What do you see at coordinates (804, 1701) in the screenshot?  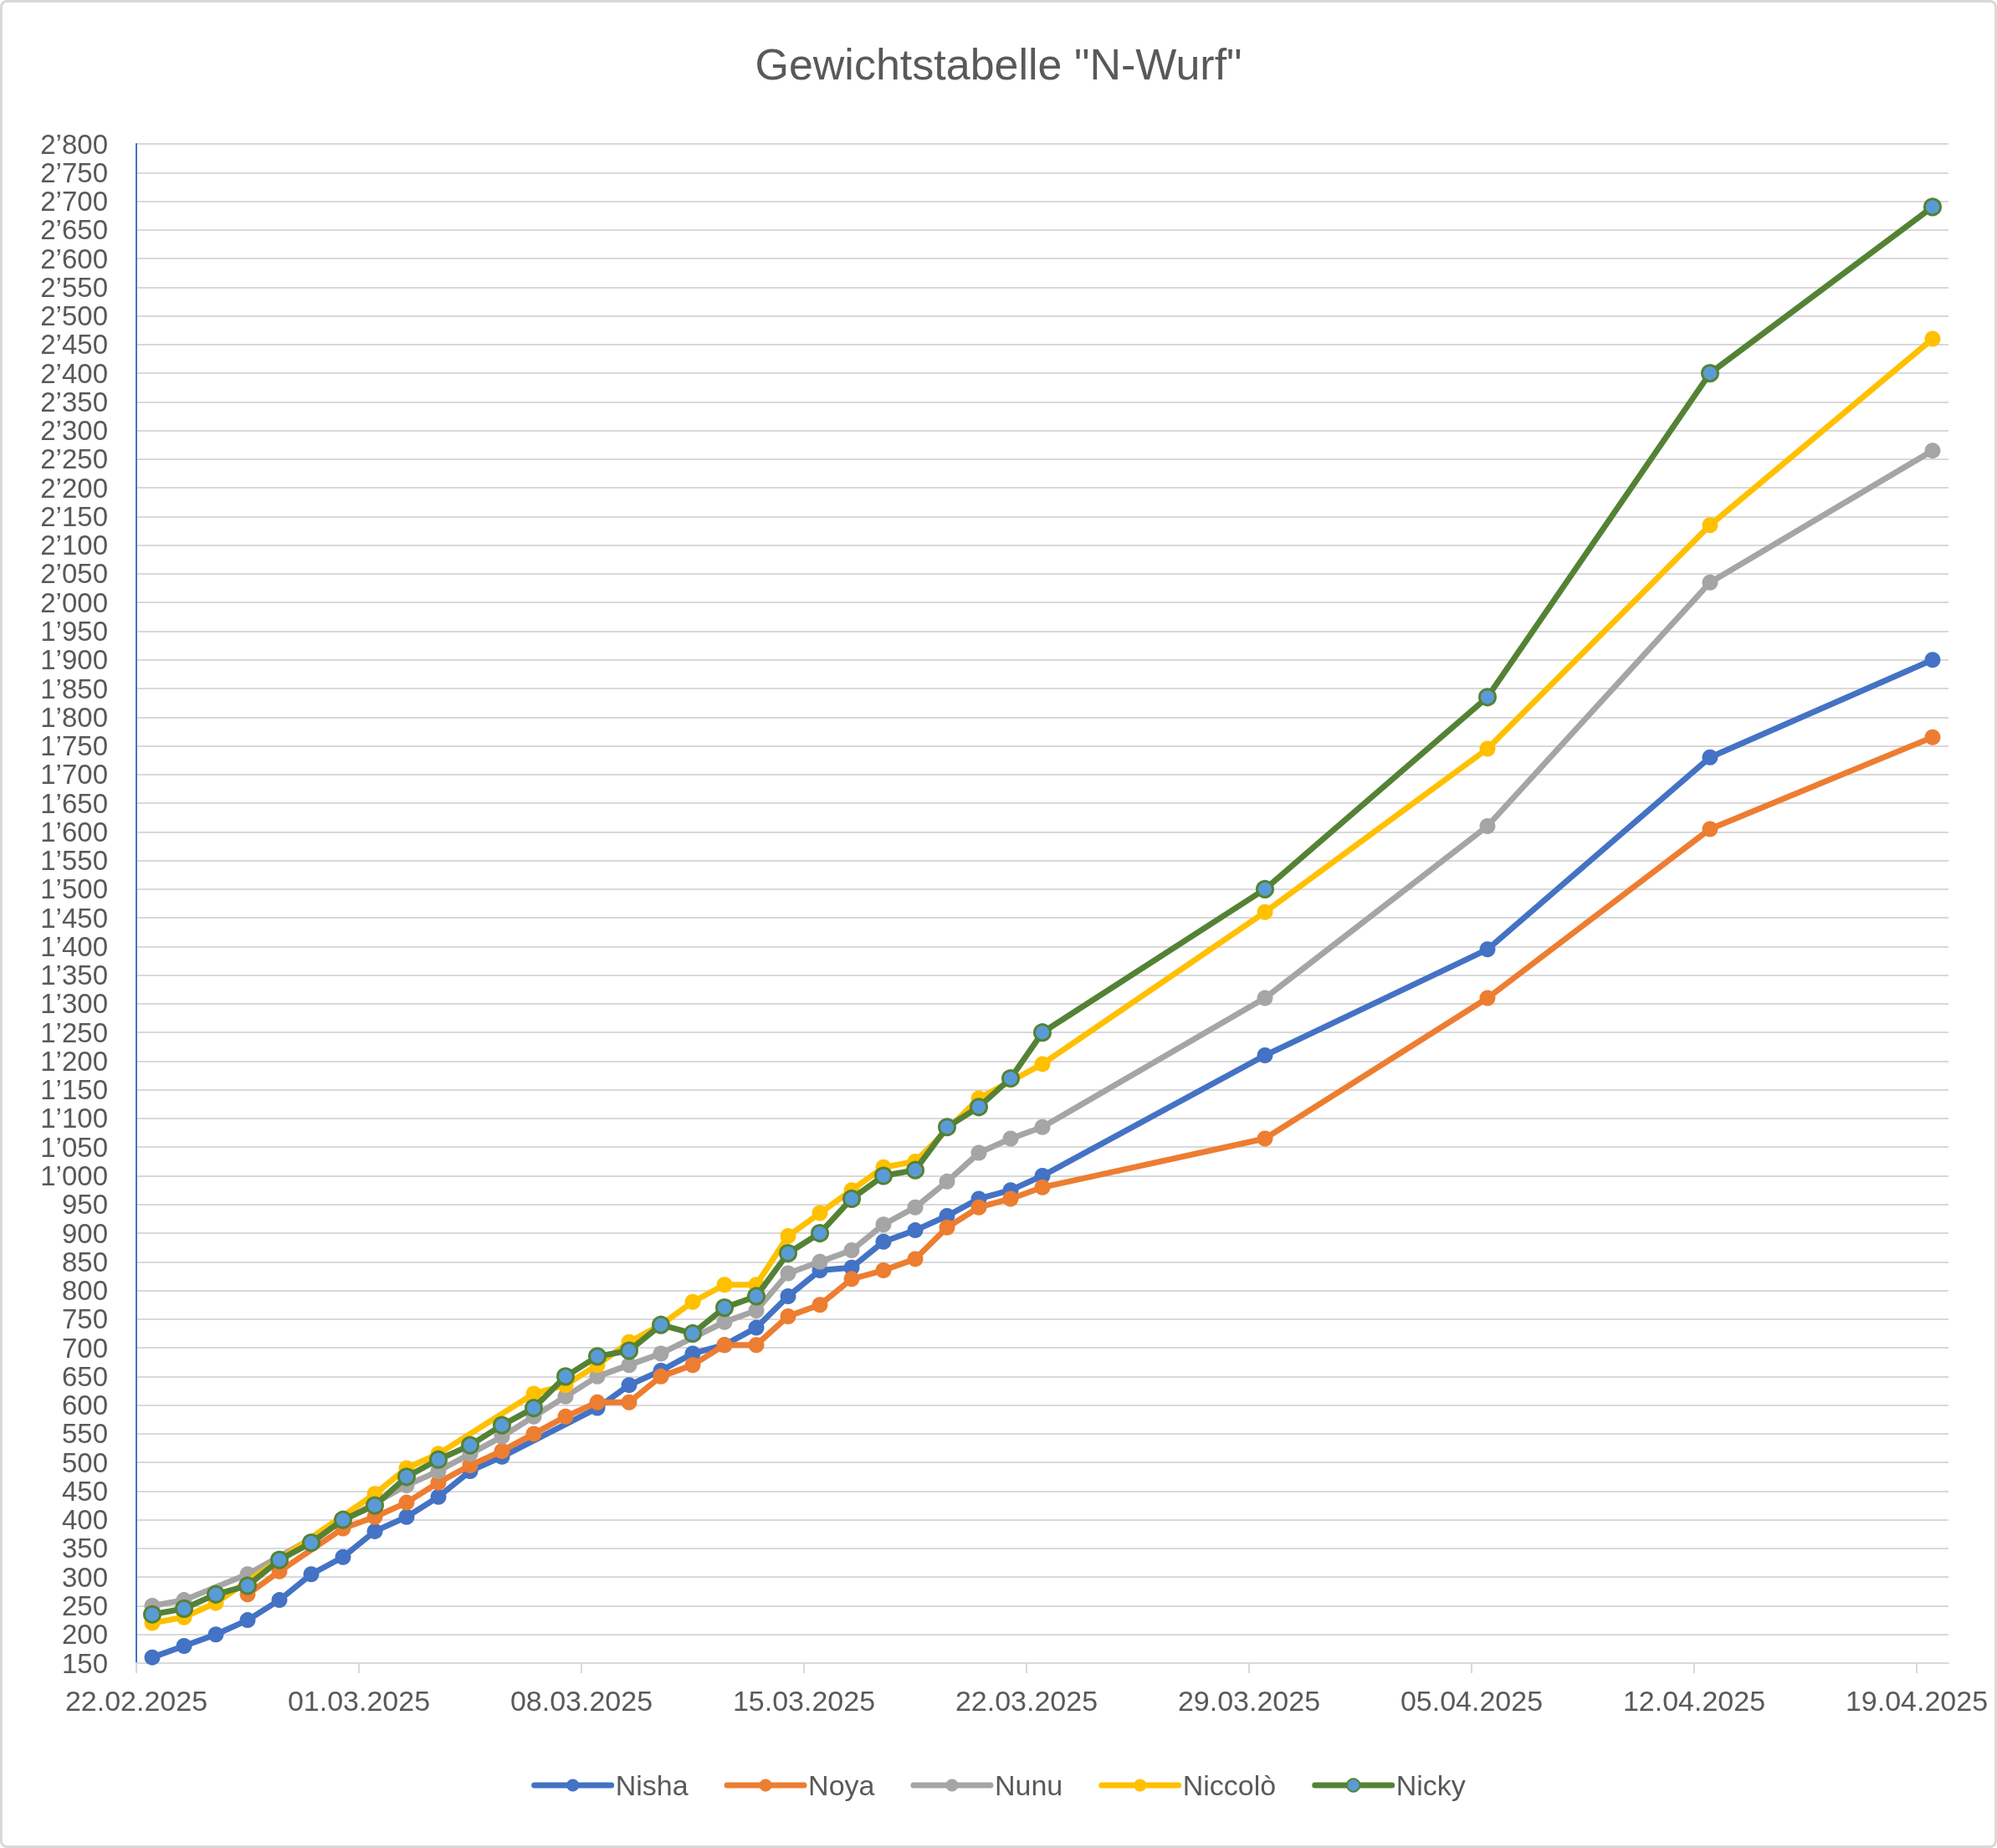 I see `x-tick-label: 15.03.2025` at bounding box center [804, 1701].